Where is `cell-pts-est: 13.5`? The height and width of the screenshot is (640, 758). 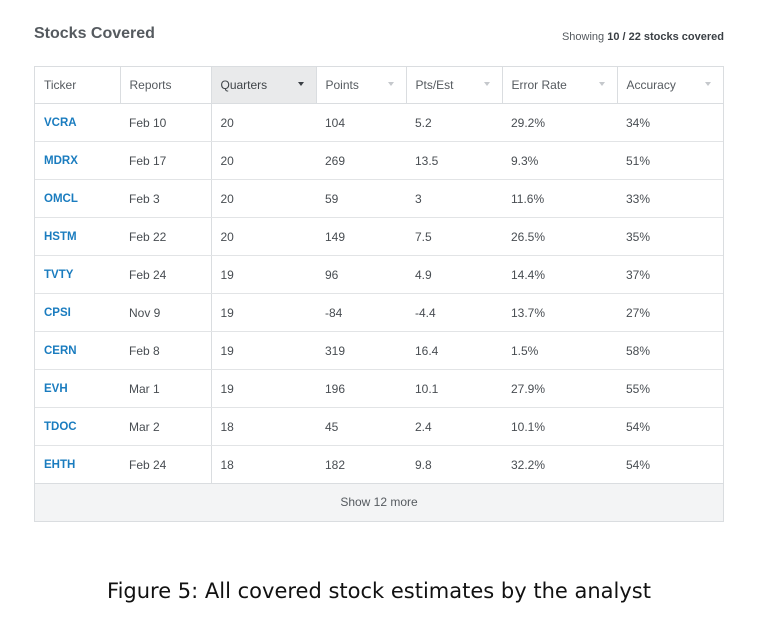 cell-pts-est: 13.5 is located at coordinates (454, 160).